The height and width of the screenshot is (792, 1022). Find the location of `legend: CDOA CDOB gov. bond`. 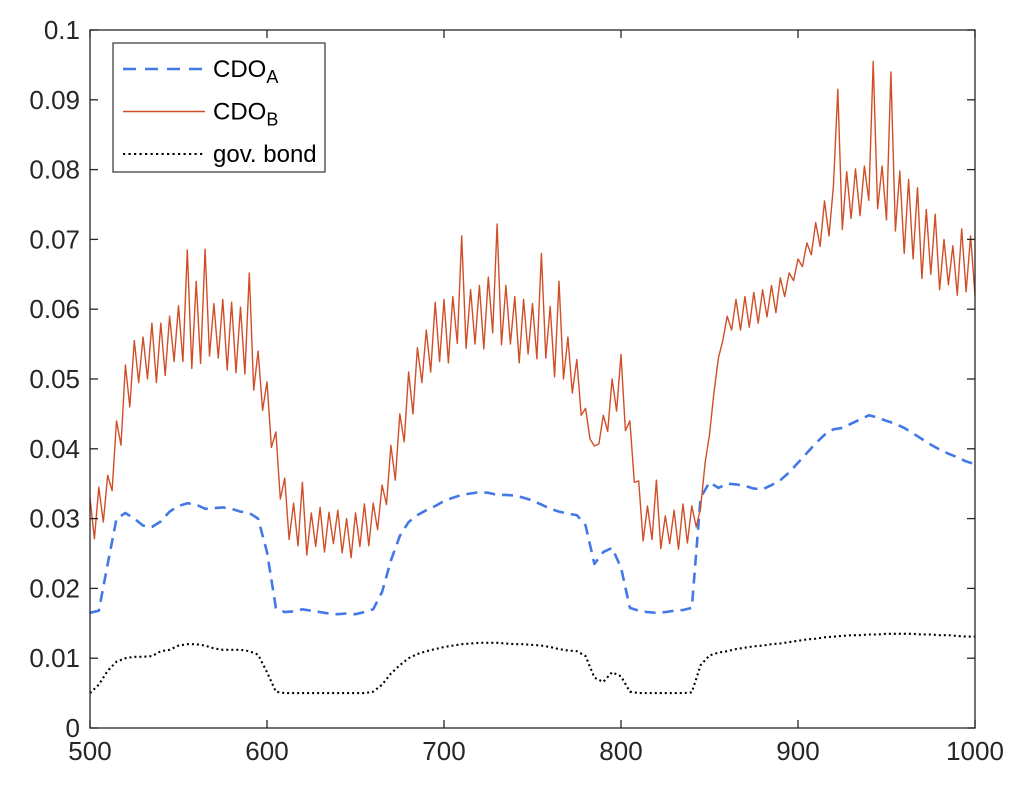

legend: CDOA CDOB gov. bond is located at coordinates (219, 107).